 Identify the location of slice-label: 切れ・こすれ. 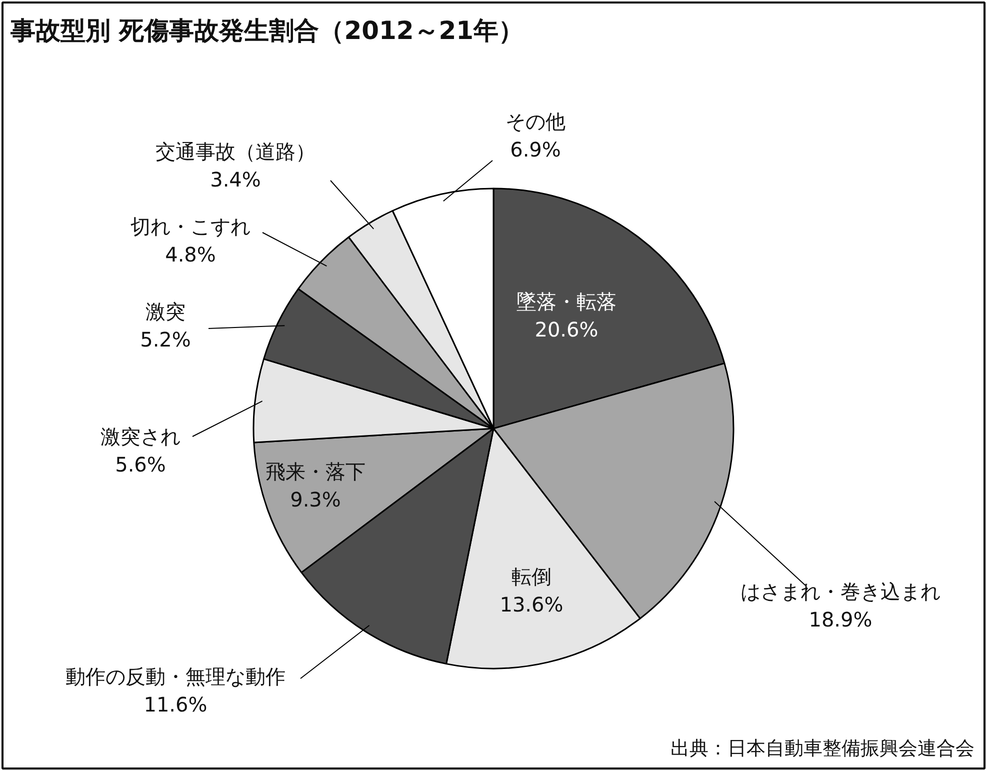
(190, 226).